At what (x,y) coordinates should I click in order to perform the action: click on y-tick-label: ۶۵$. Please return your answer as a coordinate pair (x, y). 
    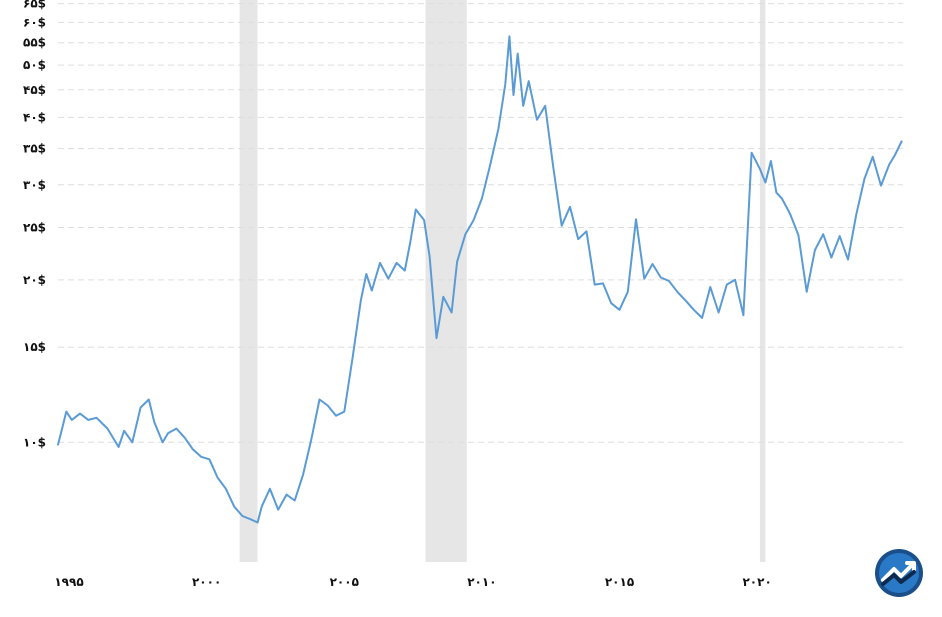
    Looking at the image, I should click on (34, 5).